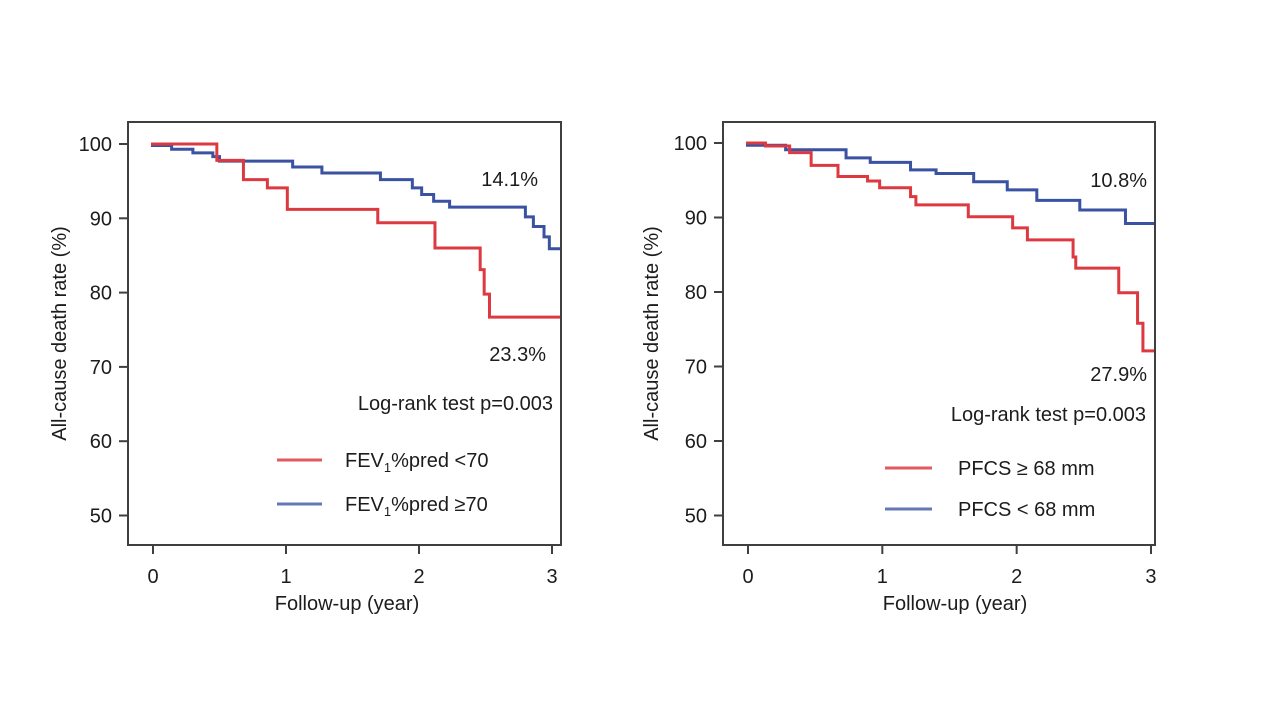 The width and height of the screenshot is (1280, 720). What do you see at coordinates (509, 180) in the screenshot?
I see `annotation-endpoint-blue: 14.1%` at bounding box center [509, 180].